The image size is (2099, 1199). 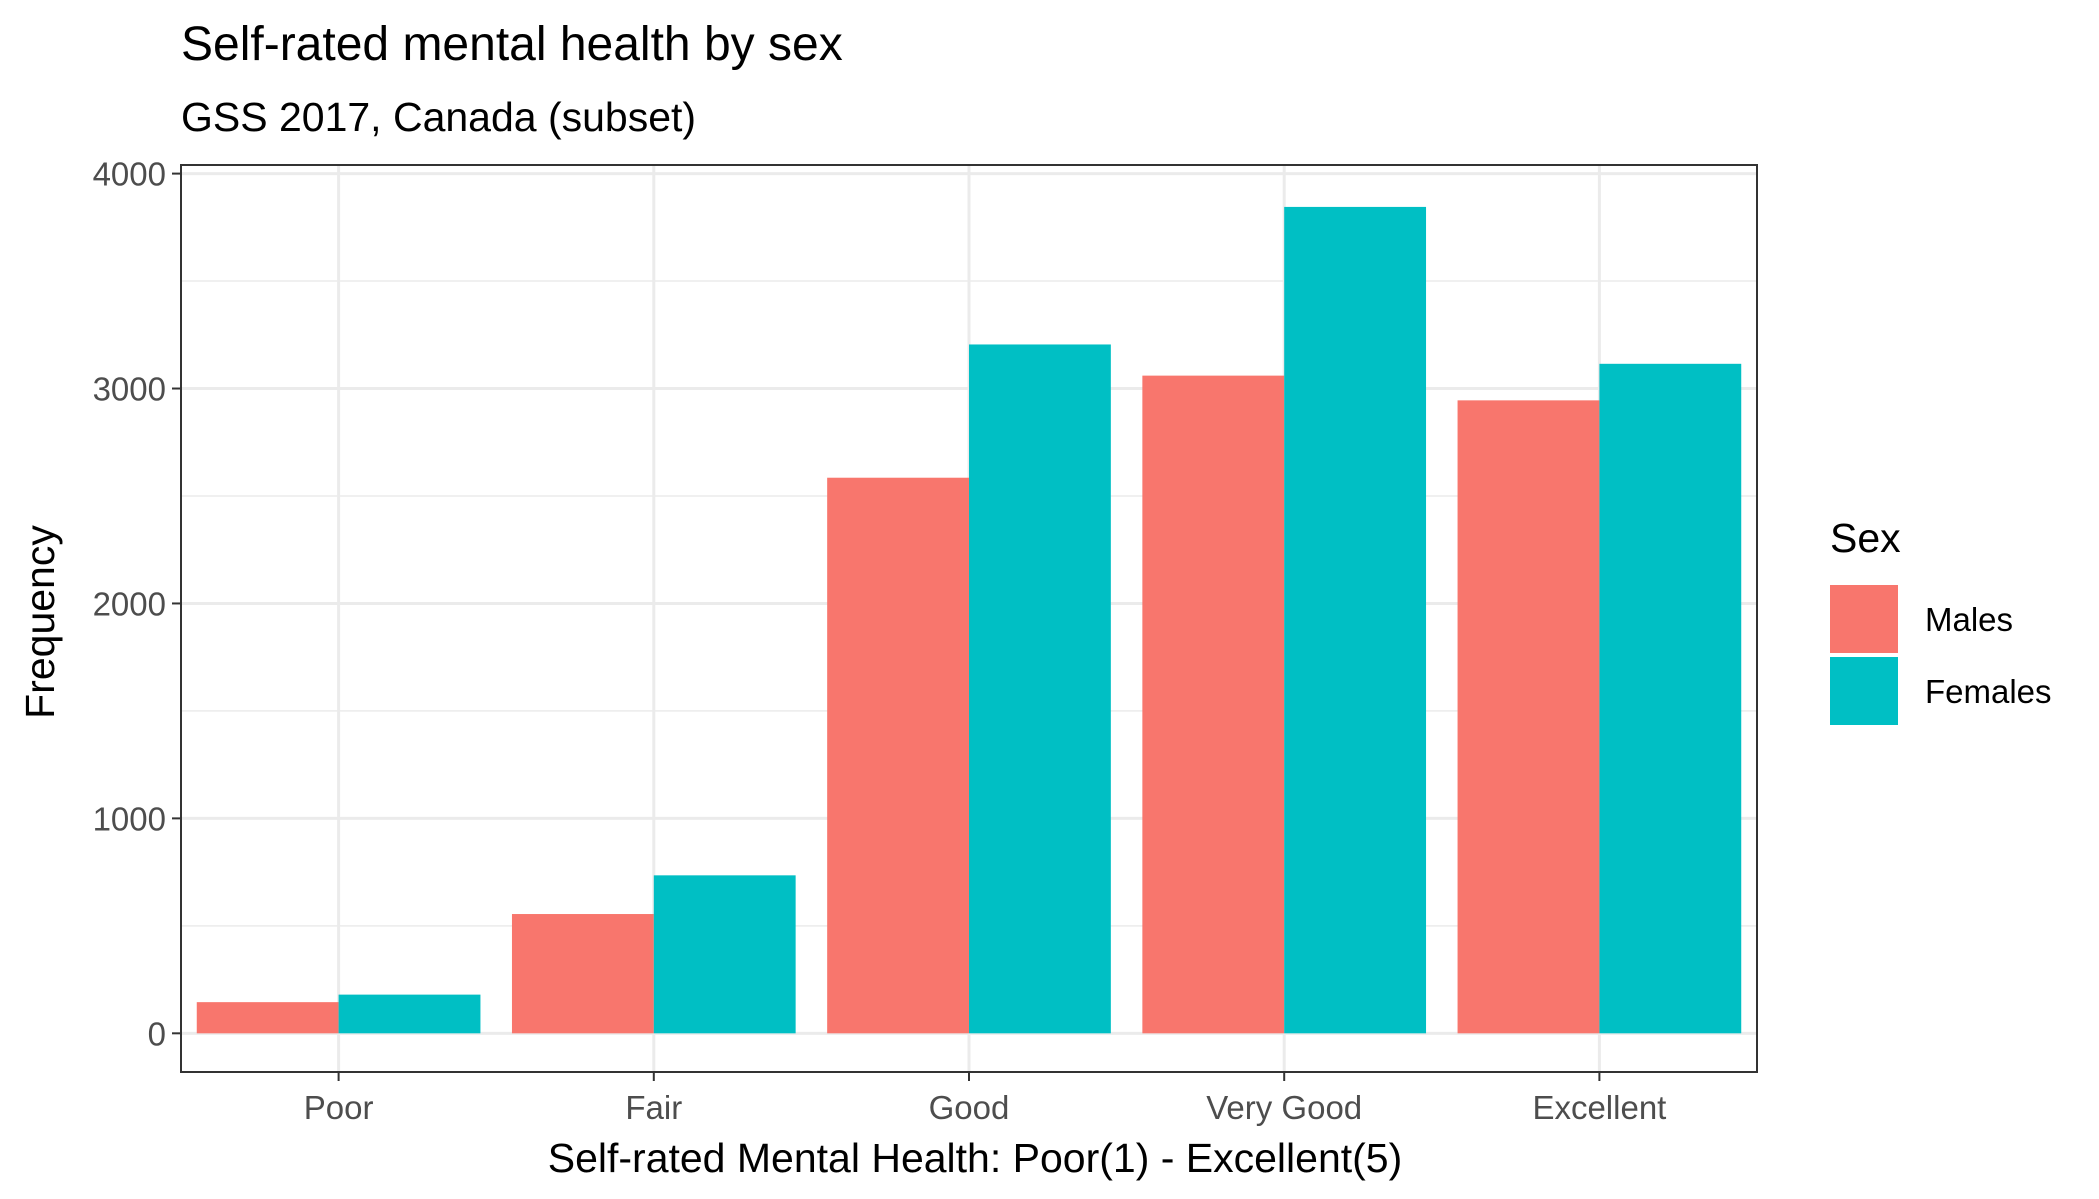 I want to click on legend: Sex Males Females, so click(x=1941, y=620).